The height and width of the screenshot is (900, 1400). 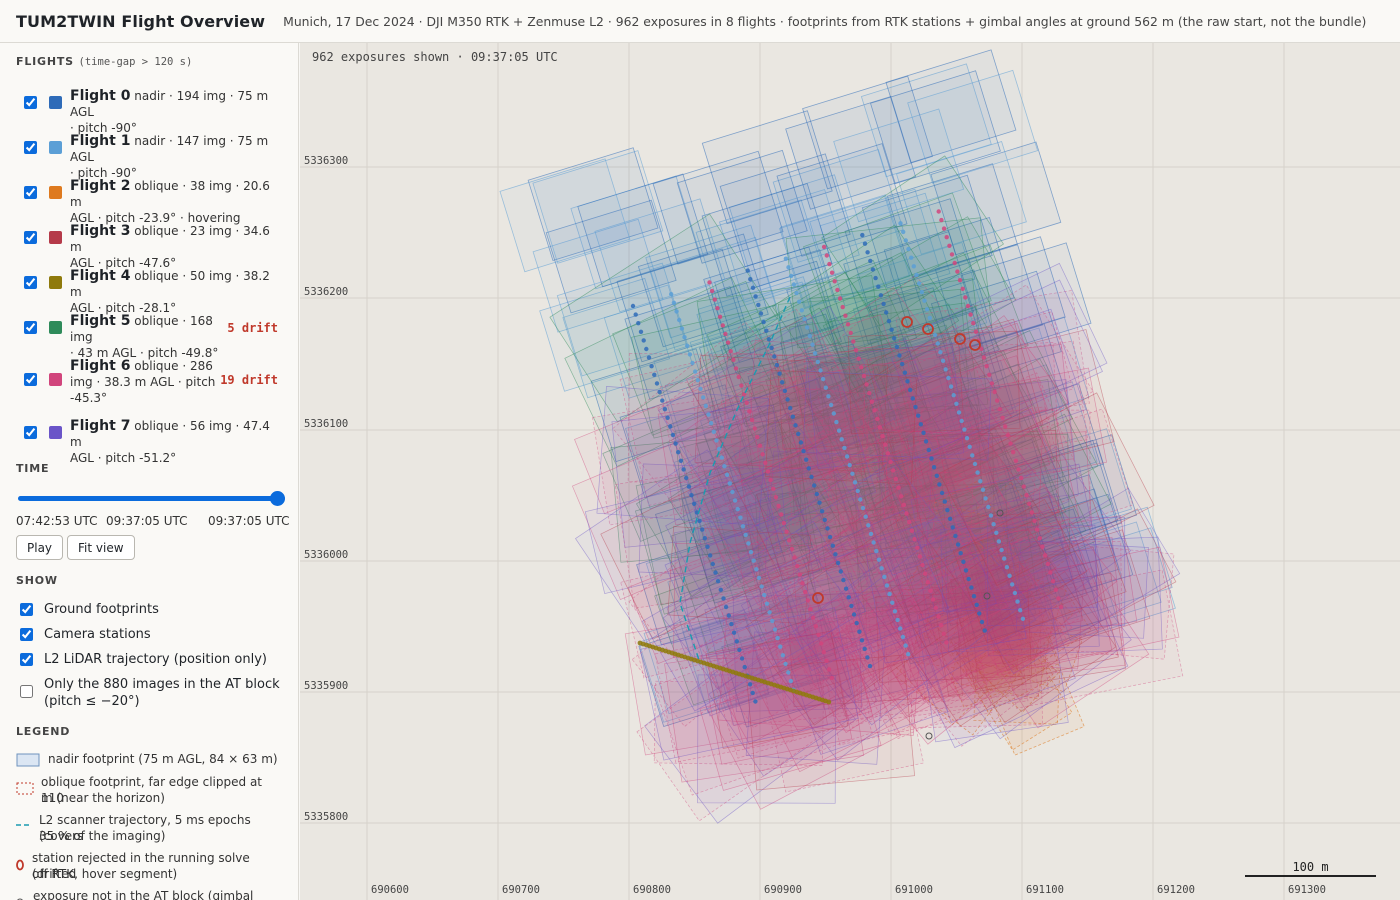 I want to click on scale-bar-label: 100 m, so click(x=1310, y=867).